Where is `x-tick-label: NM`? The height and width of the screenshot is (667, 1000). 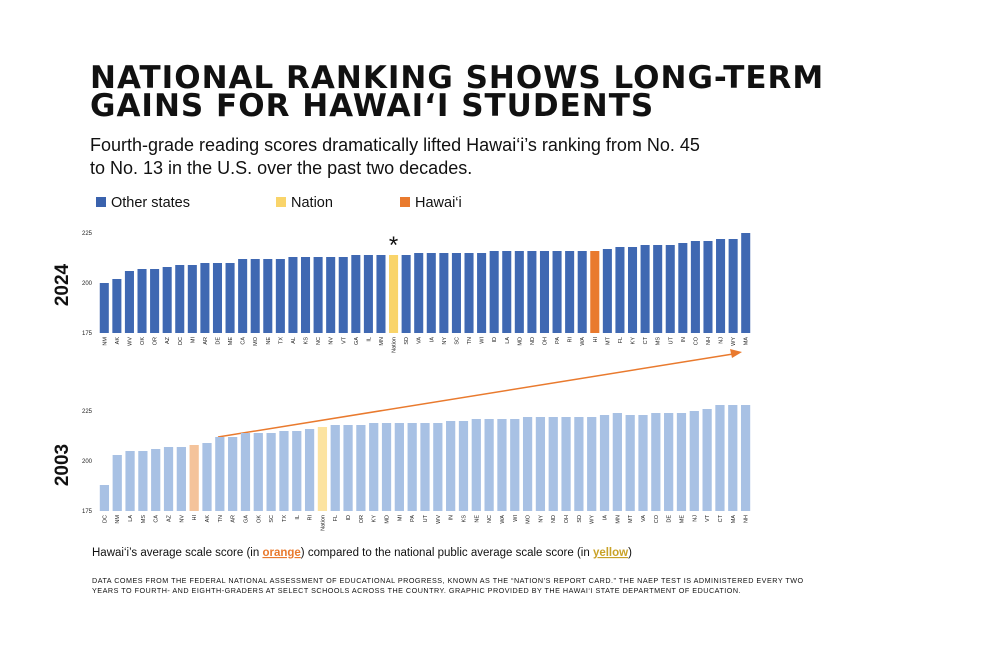 x-tick-label: NM is located at coordinates (118, 519).